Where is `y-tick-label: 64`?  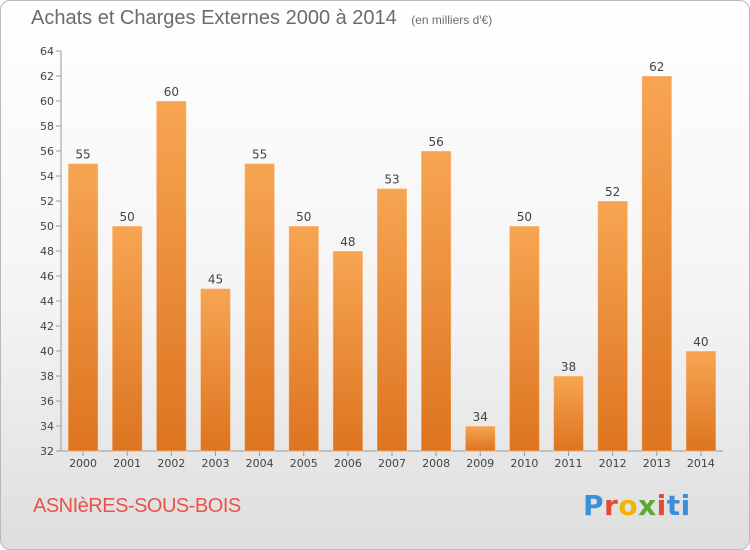 y-tick-label: 64 is located at coordinates (47, 51).